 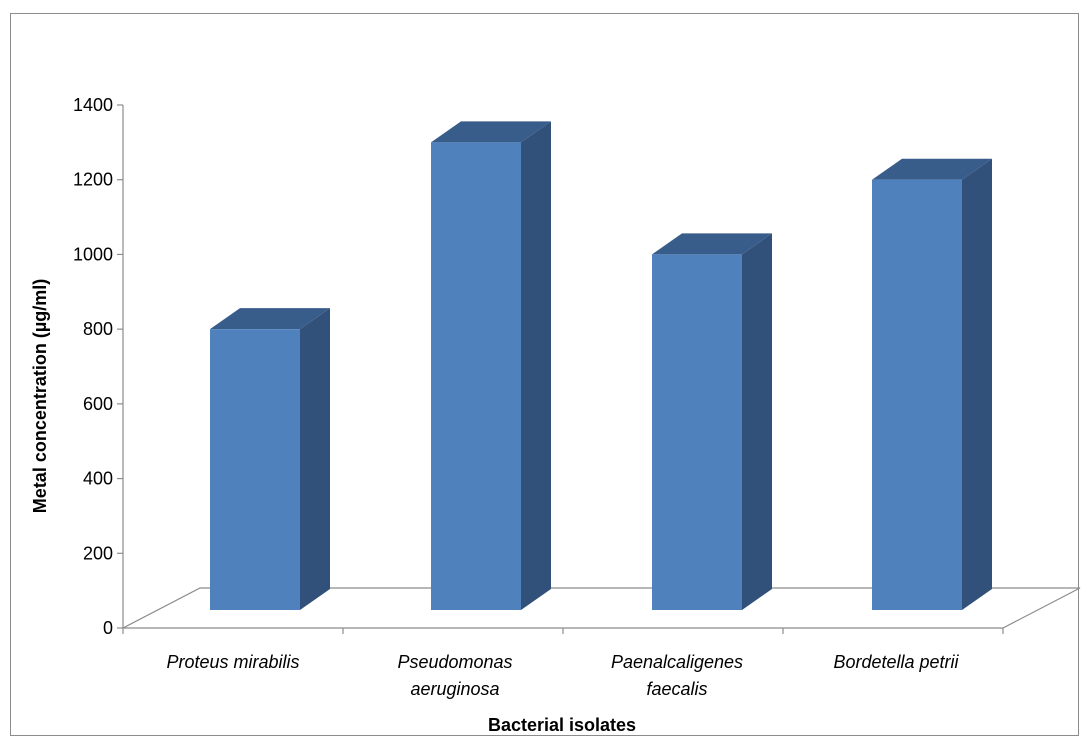 What do you see at coordinates (98, 329) in the screenshot?
I see `y-tick-label: 800` at bounding box center [98, 329].